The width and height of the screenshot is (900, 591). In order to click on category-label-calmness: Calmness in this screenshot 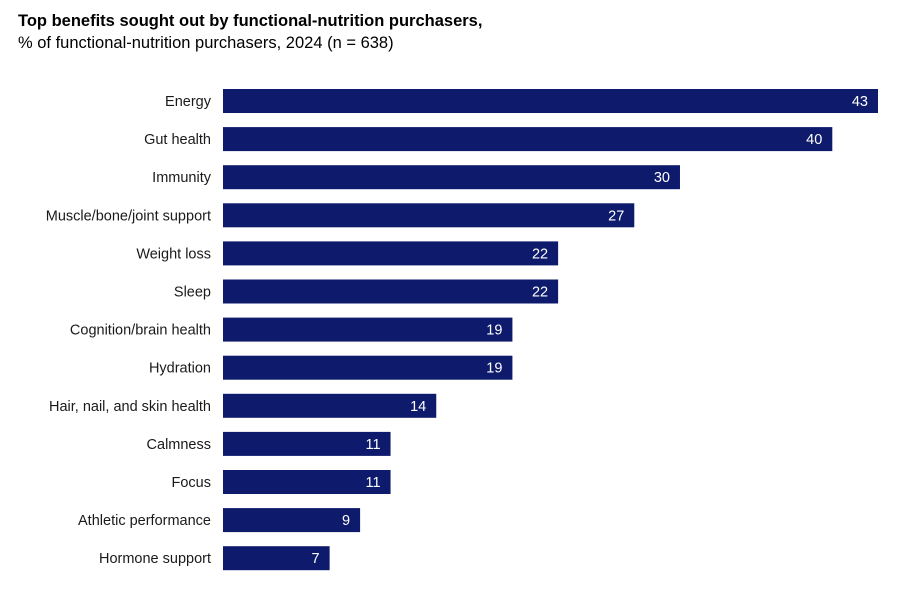, I will do `click(179, 445)`.